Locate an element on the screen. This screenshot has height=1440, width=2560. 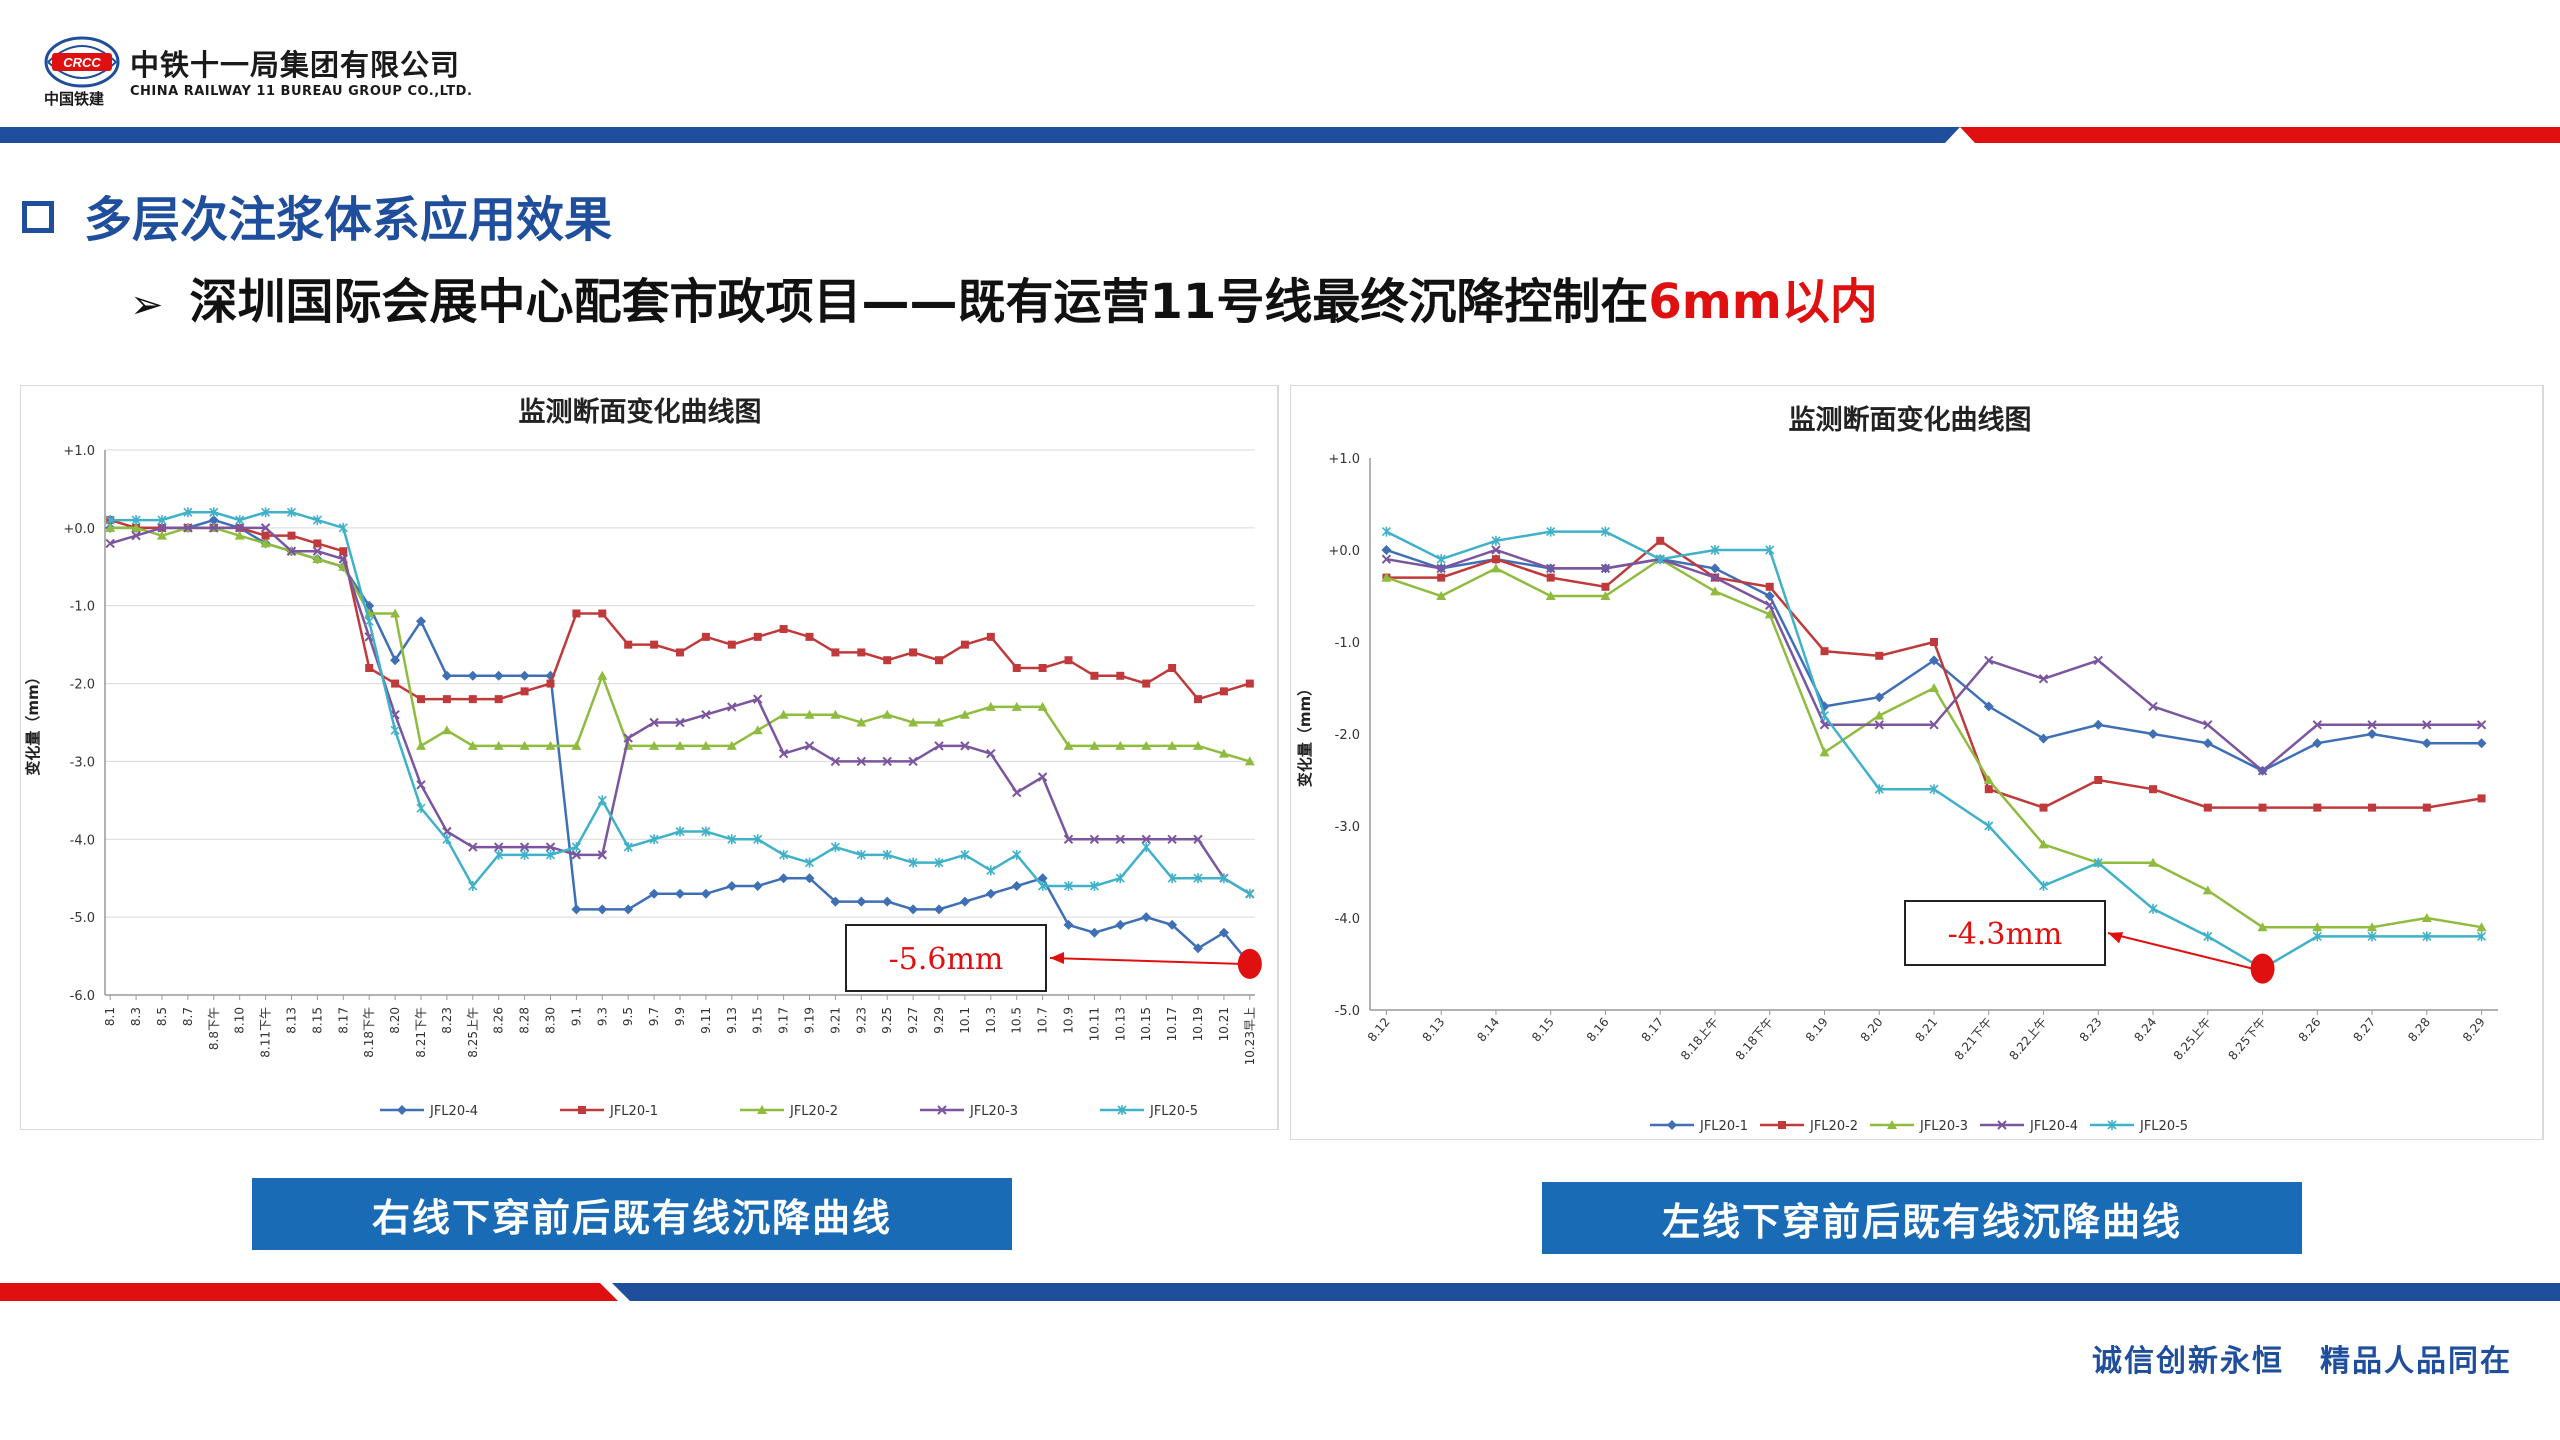
x-tick-label: 10.9 is located at coordinates (1069, 1020).